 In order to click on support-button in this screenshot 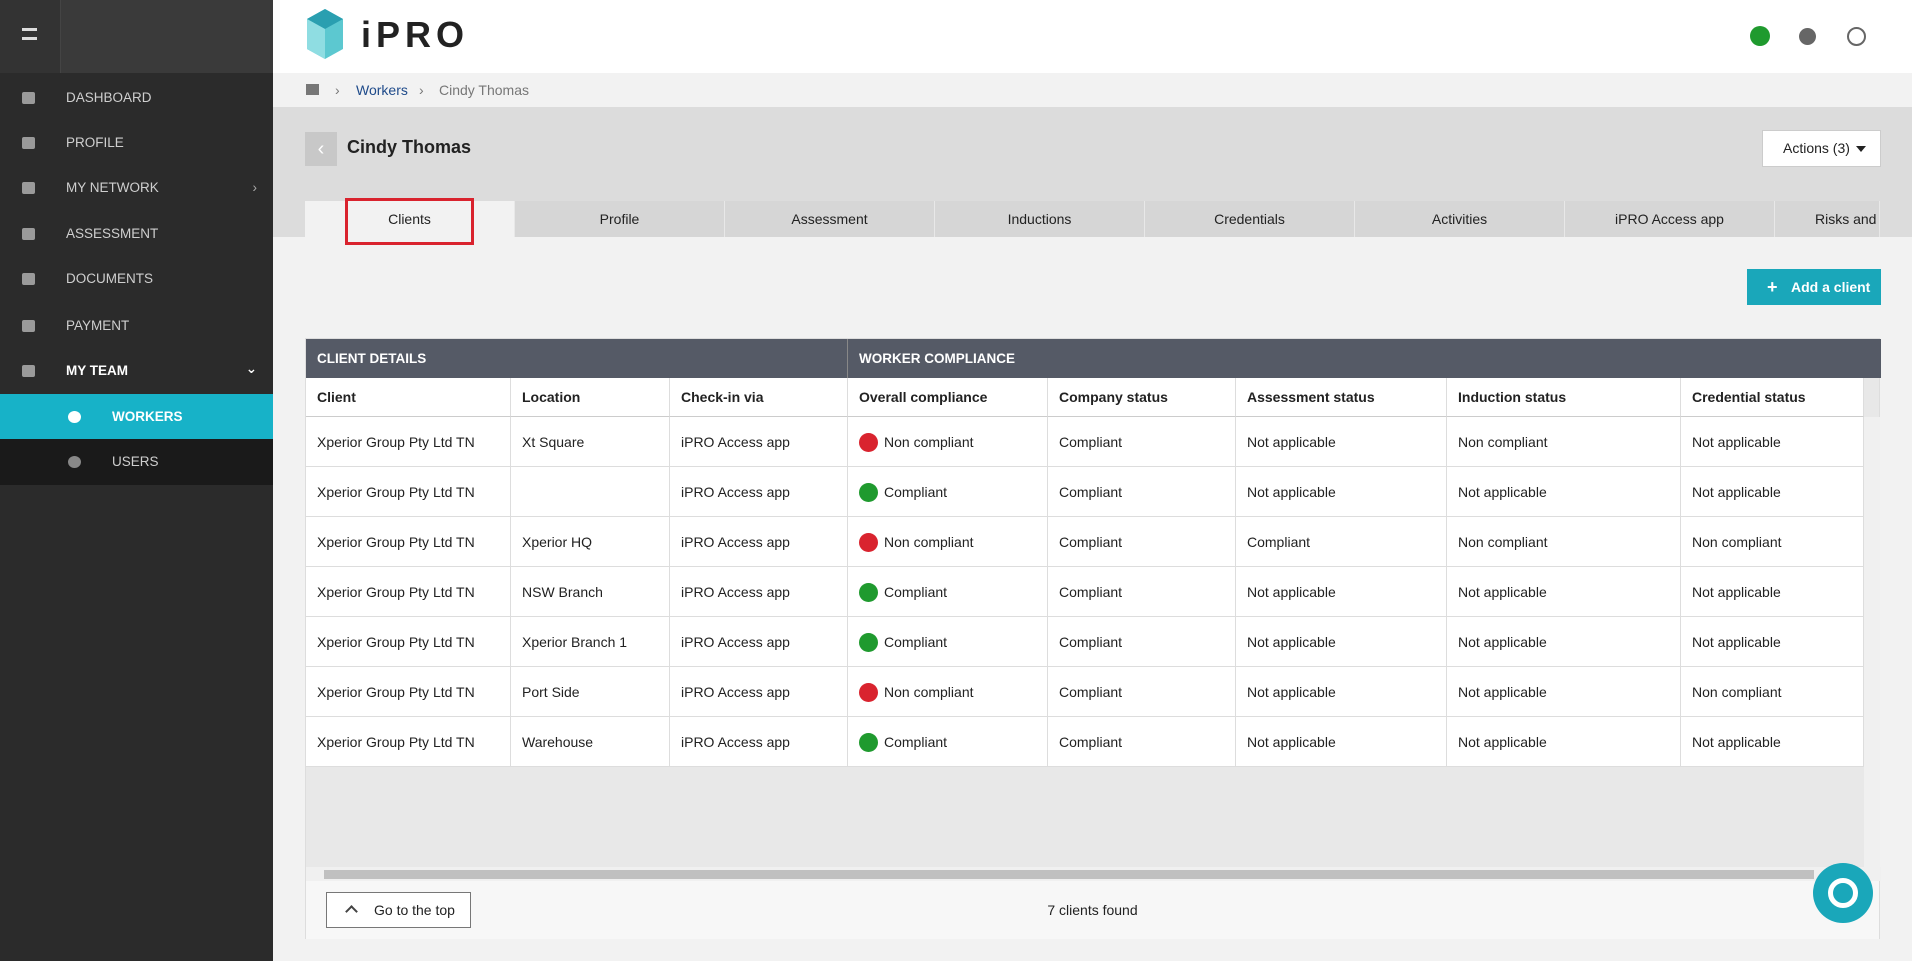, I will do `click(1843, 893)`.